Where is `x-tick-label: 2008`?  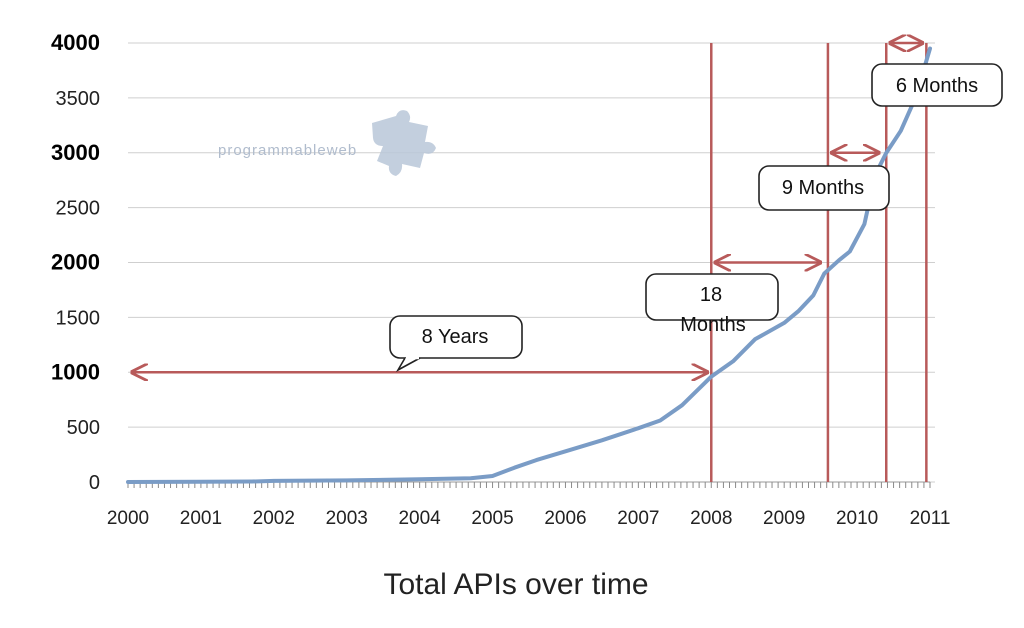
x-tick-label: 2008 is located at coordinates (711, 518).